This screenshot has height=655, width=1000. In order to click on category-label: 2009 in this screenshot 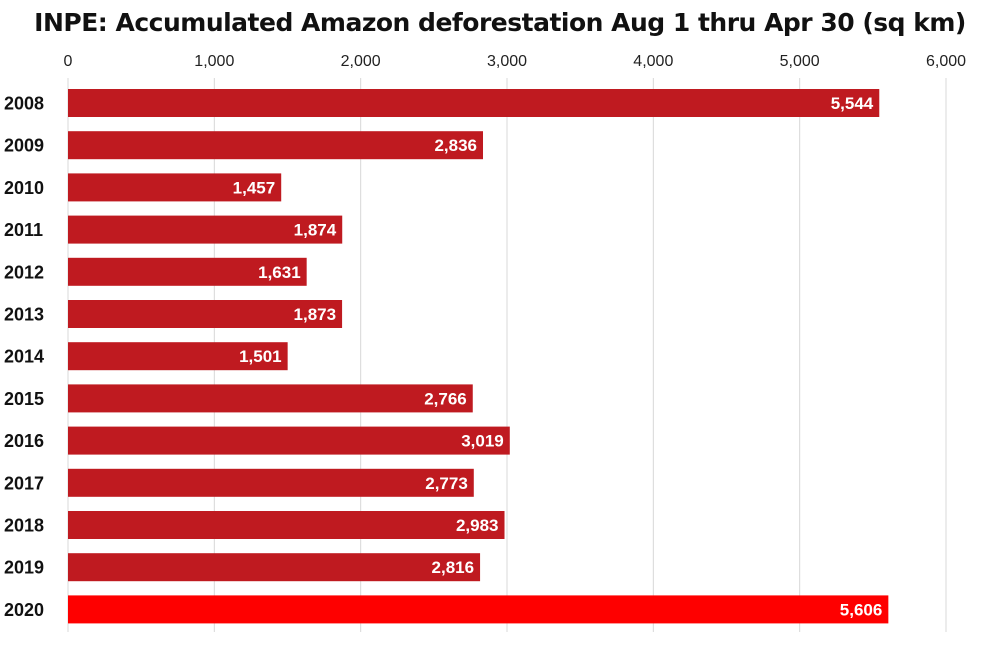, I will do `click(24, 146)`.